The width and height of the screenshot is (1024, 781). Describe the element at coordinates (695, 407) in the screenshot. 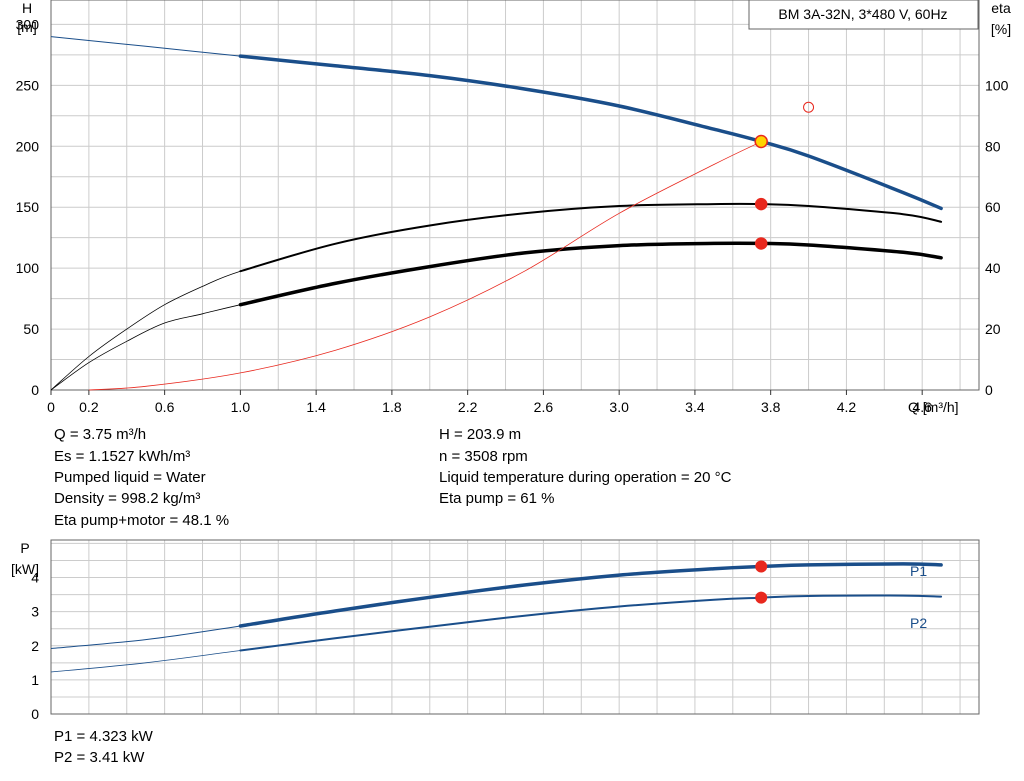

I see `x-tick-label: 3.4` at that location.